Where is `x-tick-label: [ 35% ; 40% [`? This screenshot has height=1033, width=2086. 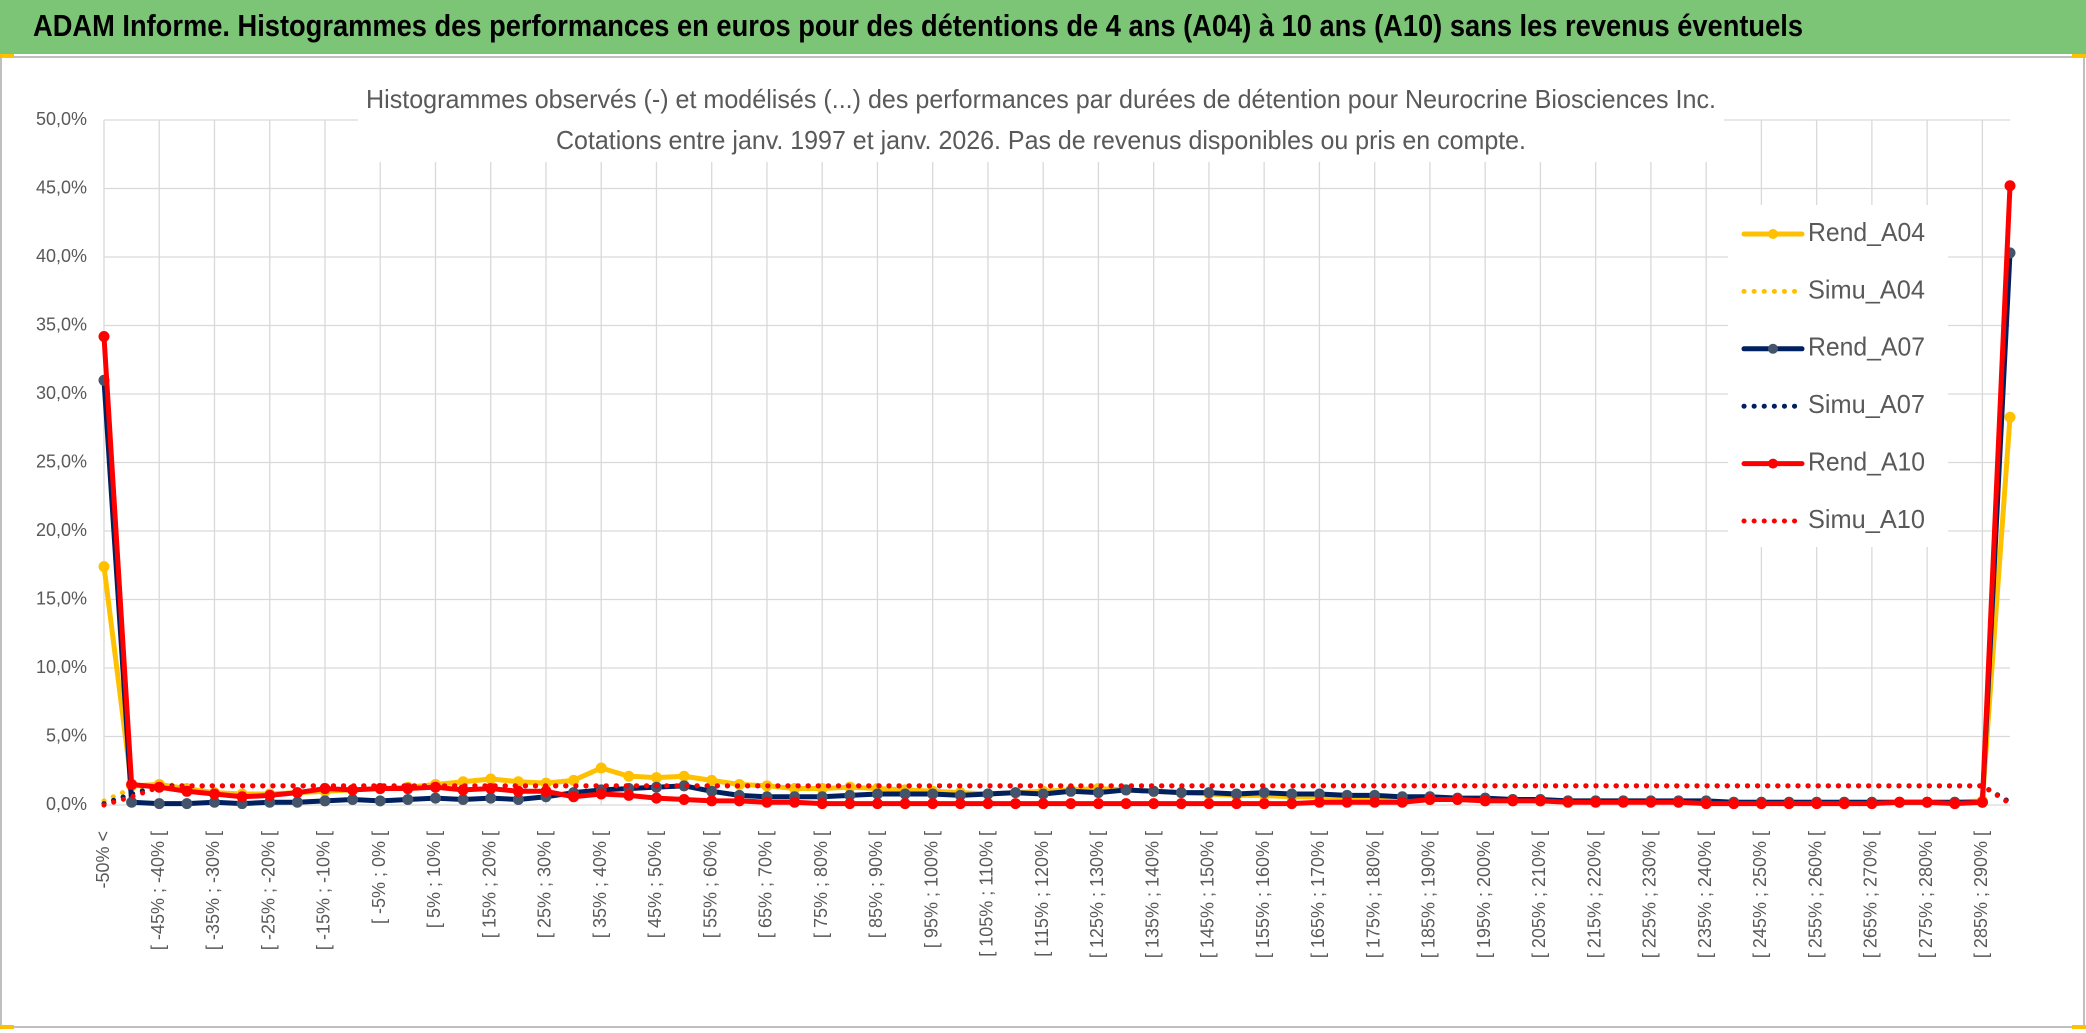
x-tick-label: [ 35% ; 40% [ is located at coordinates (600, 884).